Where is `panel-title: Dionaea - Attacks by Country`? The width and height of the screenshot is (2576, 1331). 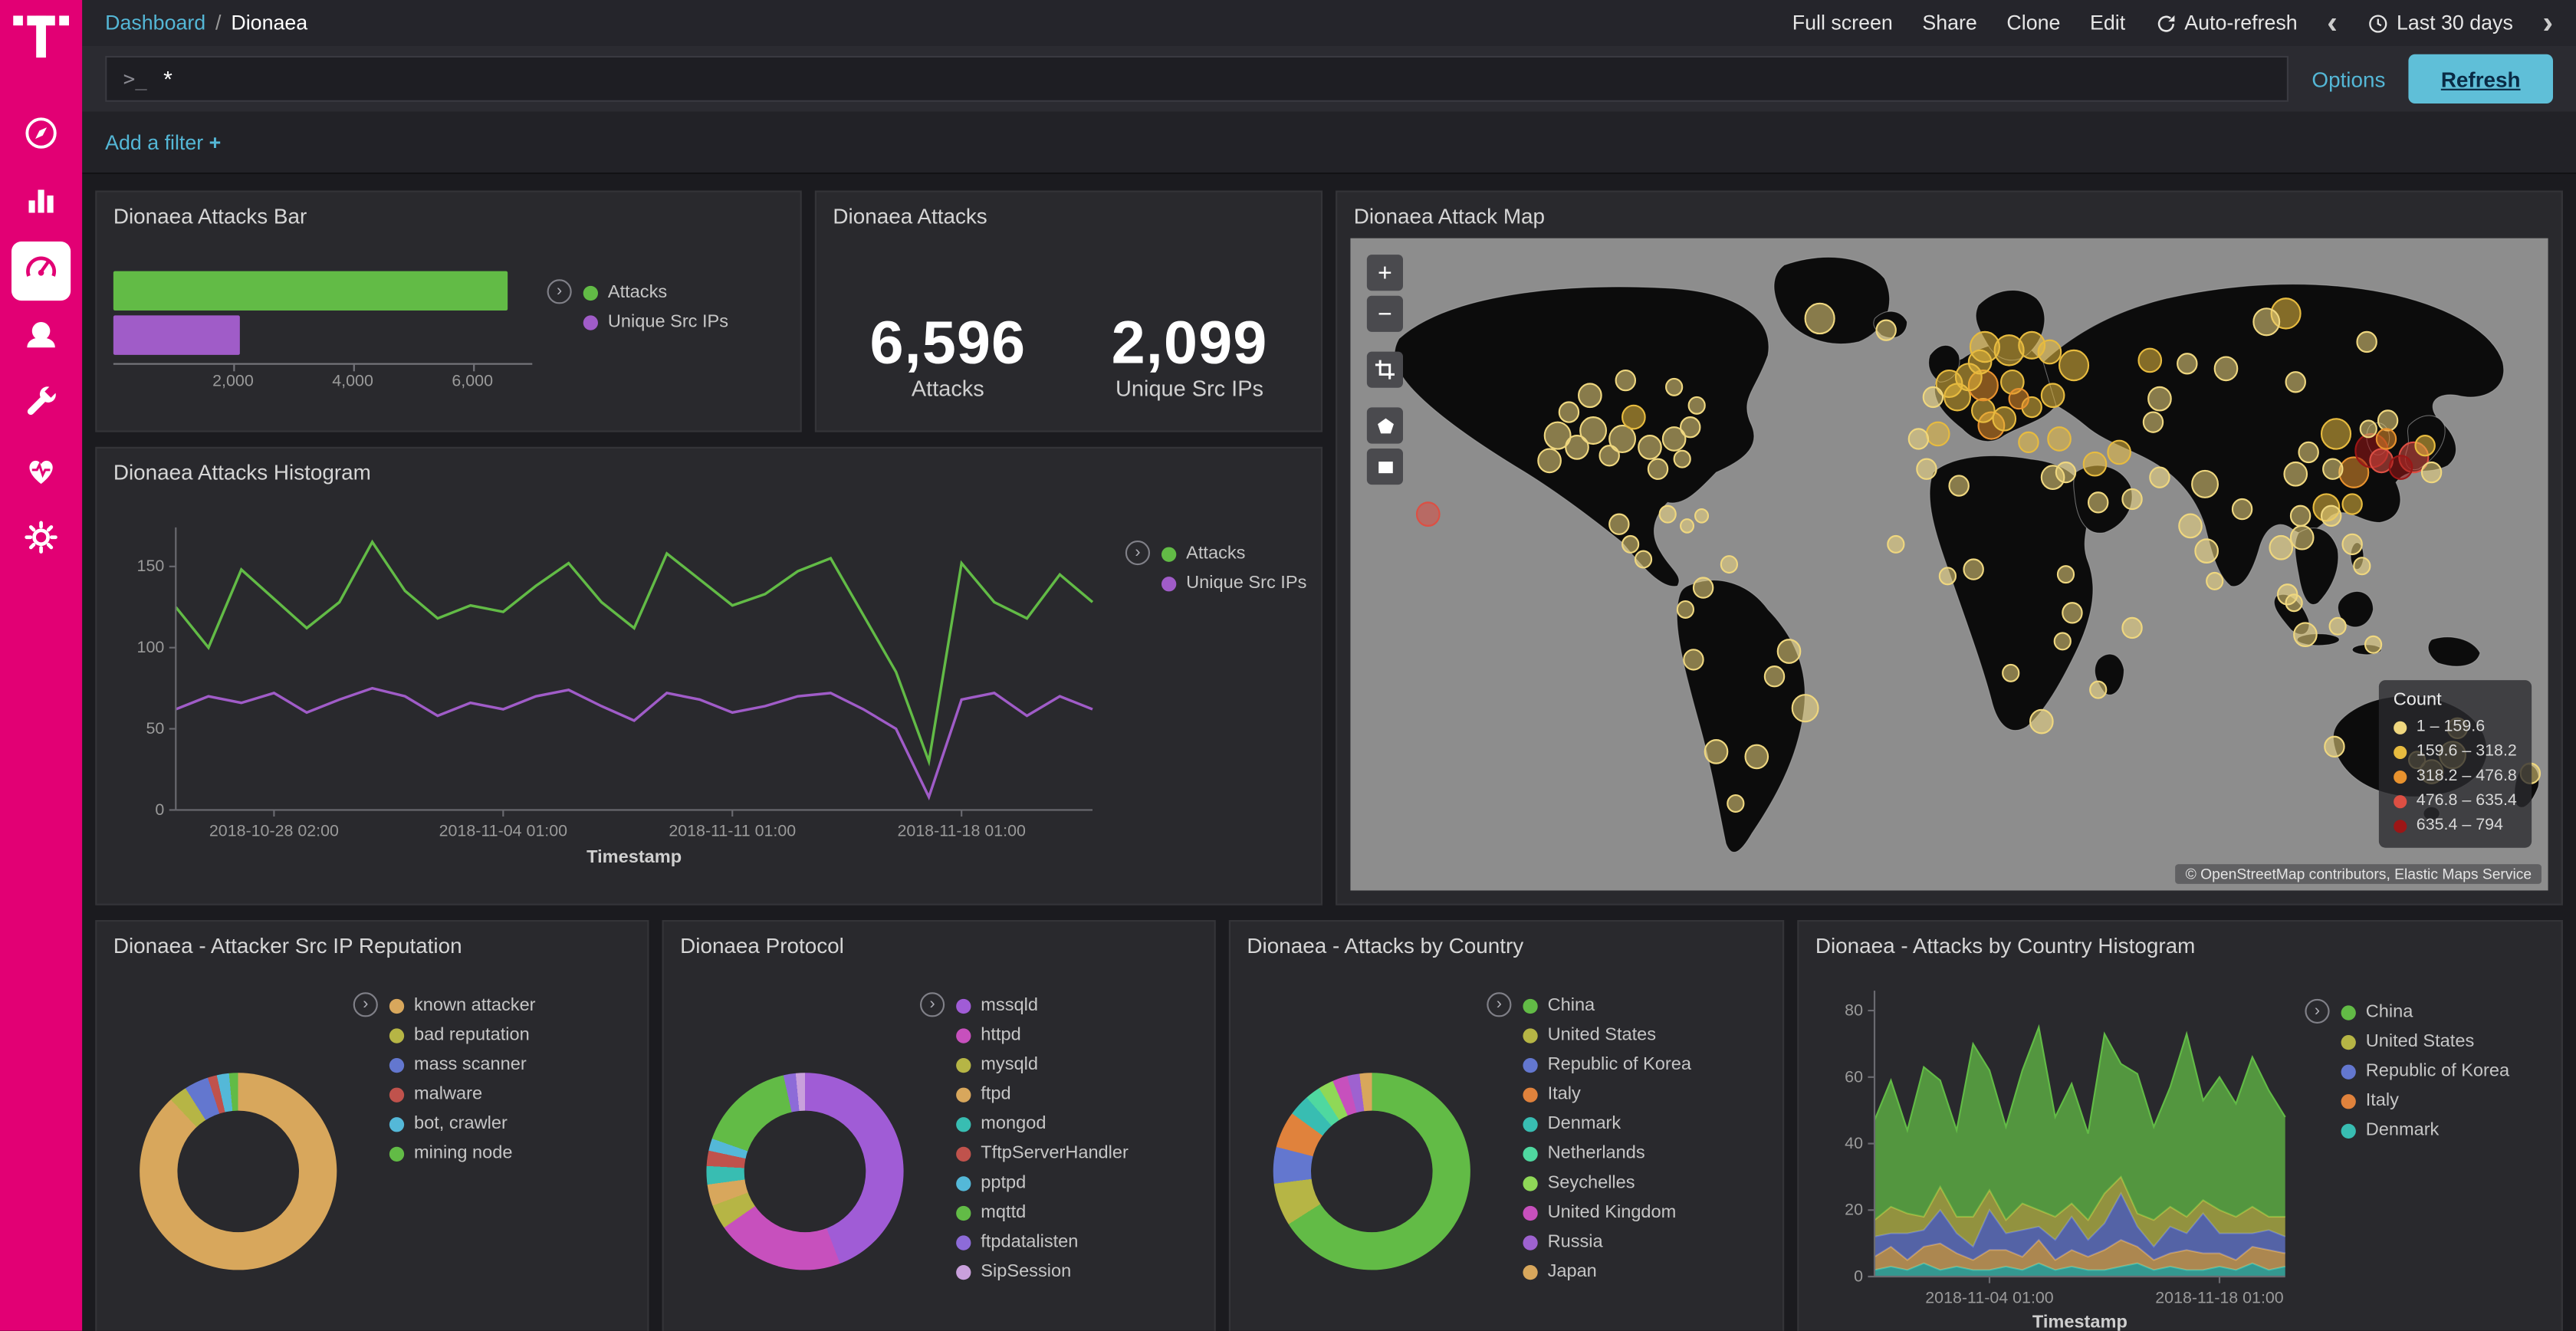 panel-title: Dionaea - Attacks by Country is located at coordinates (1385, 945).